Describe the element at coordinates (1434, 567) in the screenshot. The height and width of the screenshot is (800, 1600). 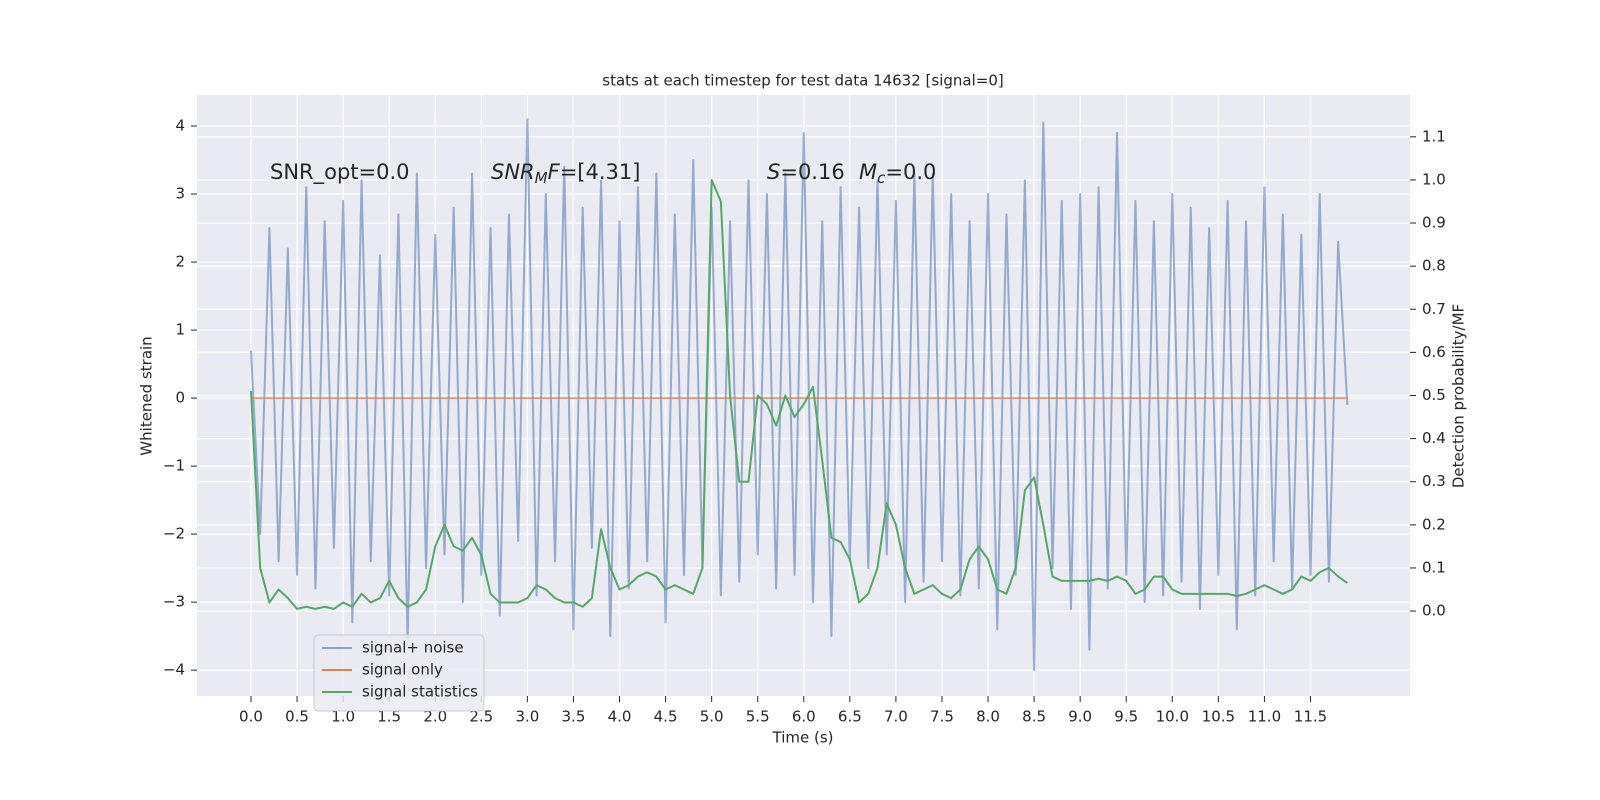
I see `y2-tick-label: 0.1` at that location.